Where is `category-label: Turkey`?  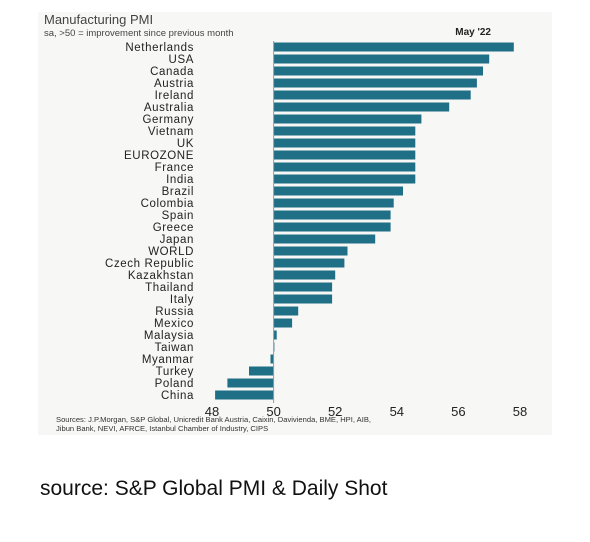
category-label: Turkey is located at coordinates (175, 372).